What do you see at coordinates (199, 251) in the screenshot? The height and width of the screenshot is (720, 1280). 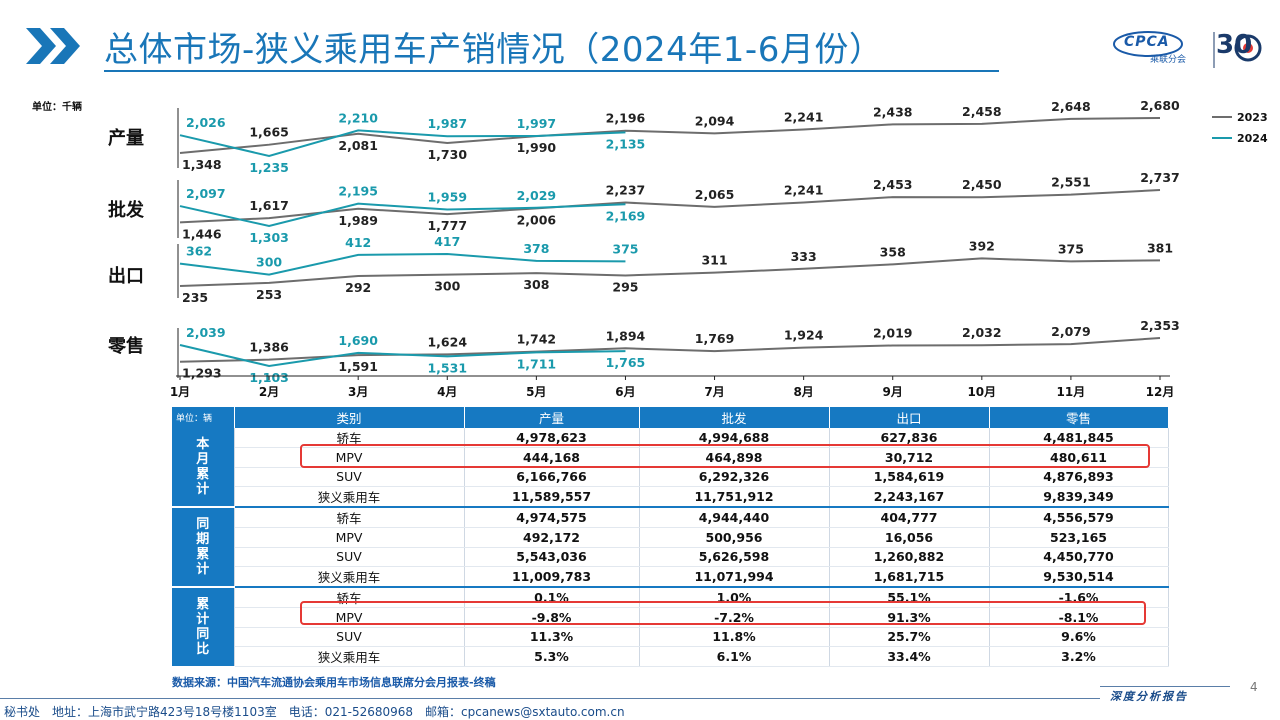 I see `data-label-2024: 362` at bounding box center [199, 251].